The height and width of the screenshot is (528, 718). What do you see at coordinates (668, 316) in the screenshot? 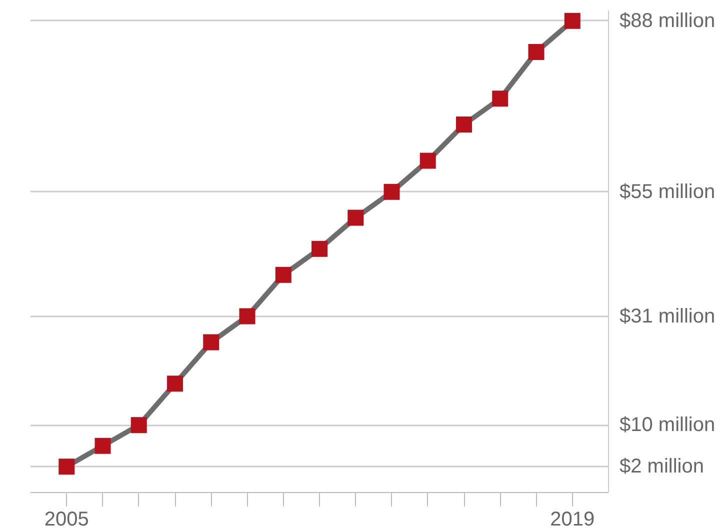
I see `y-tick-label: $31 million` at bounding box center [668, 316].